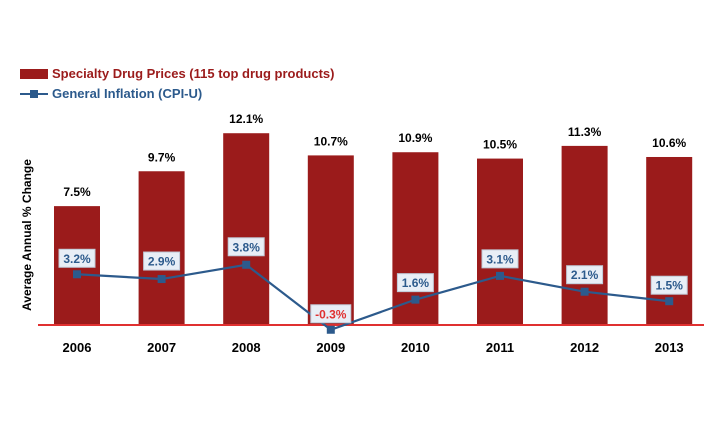 The image size is (720, 432). I want to click on cpi-value-label: 2.1%, so click(585, 275).